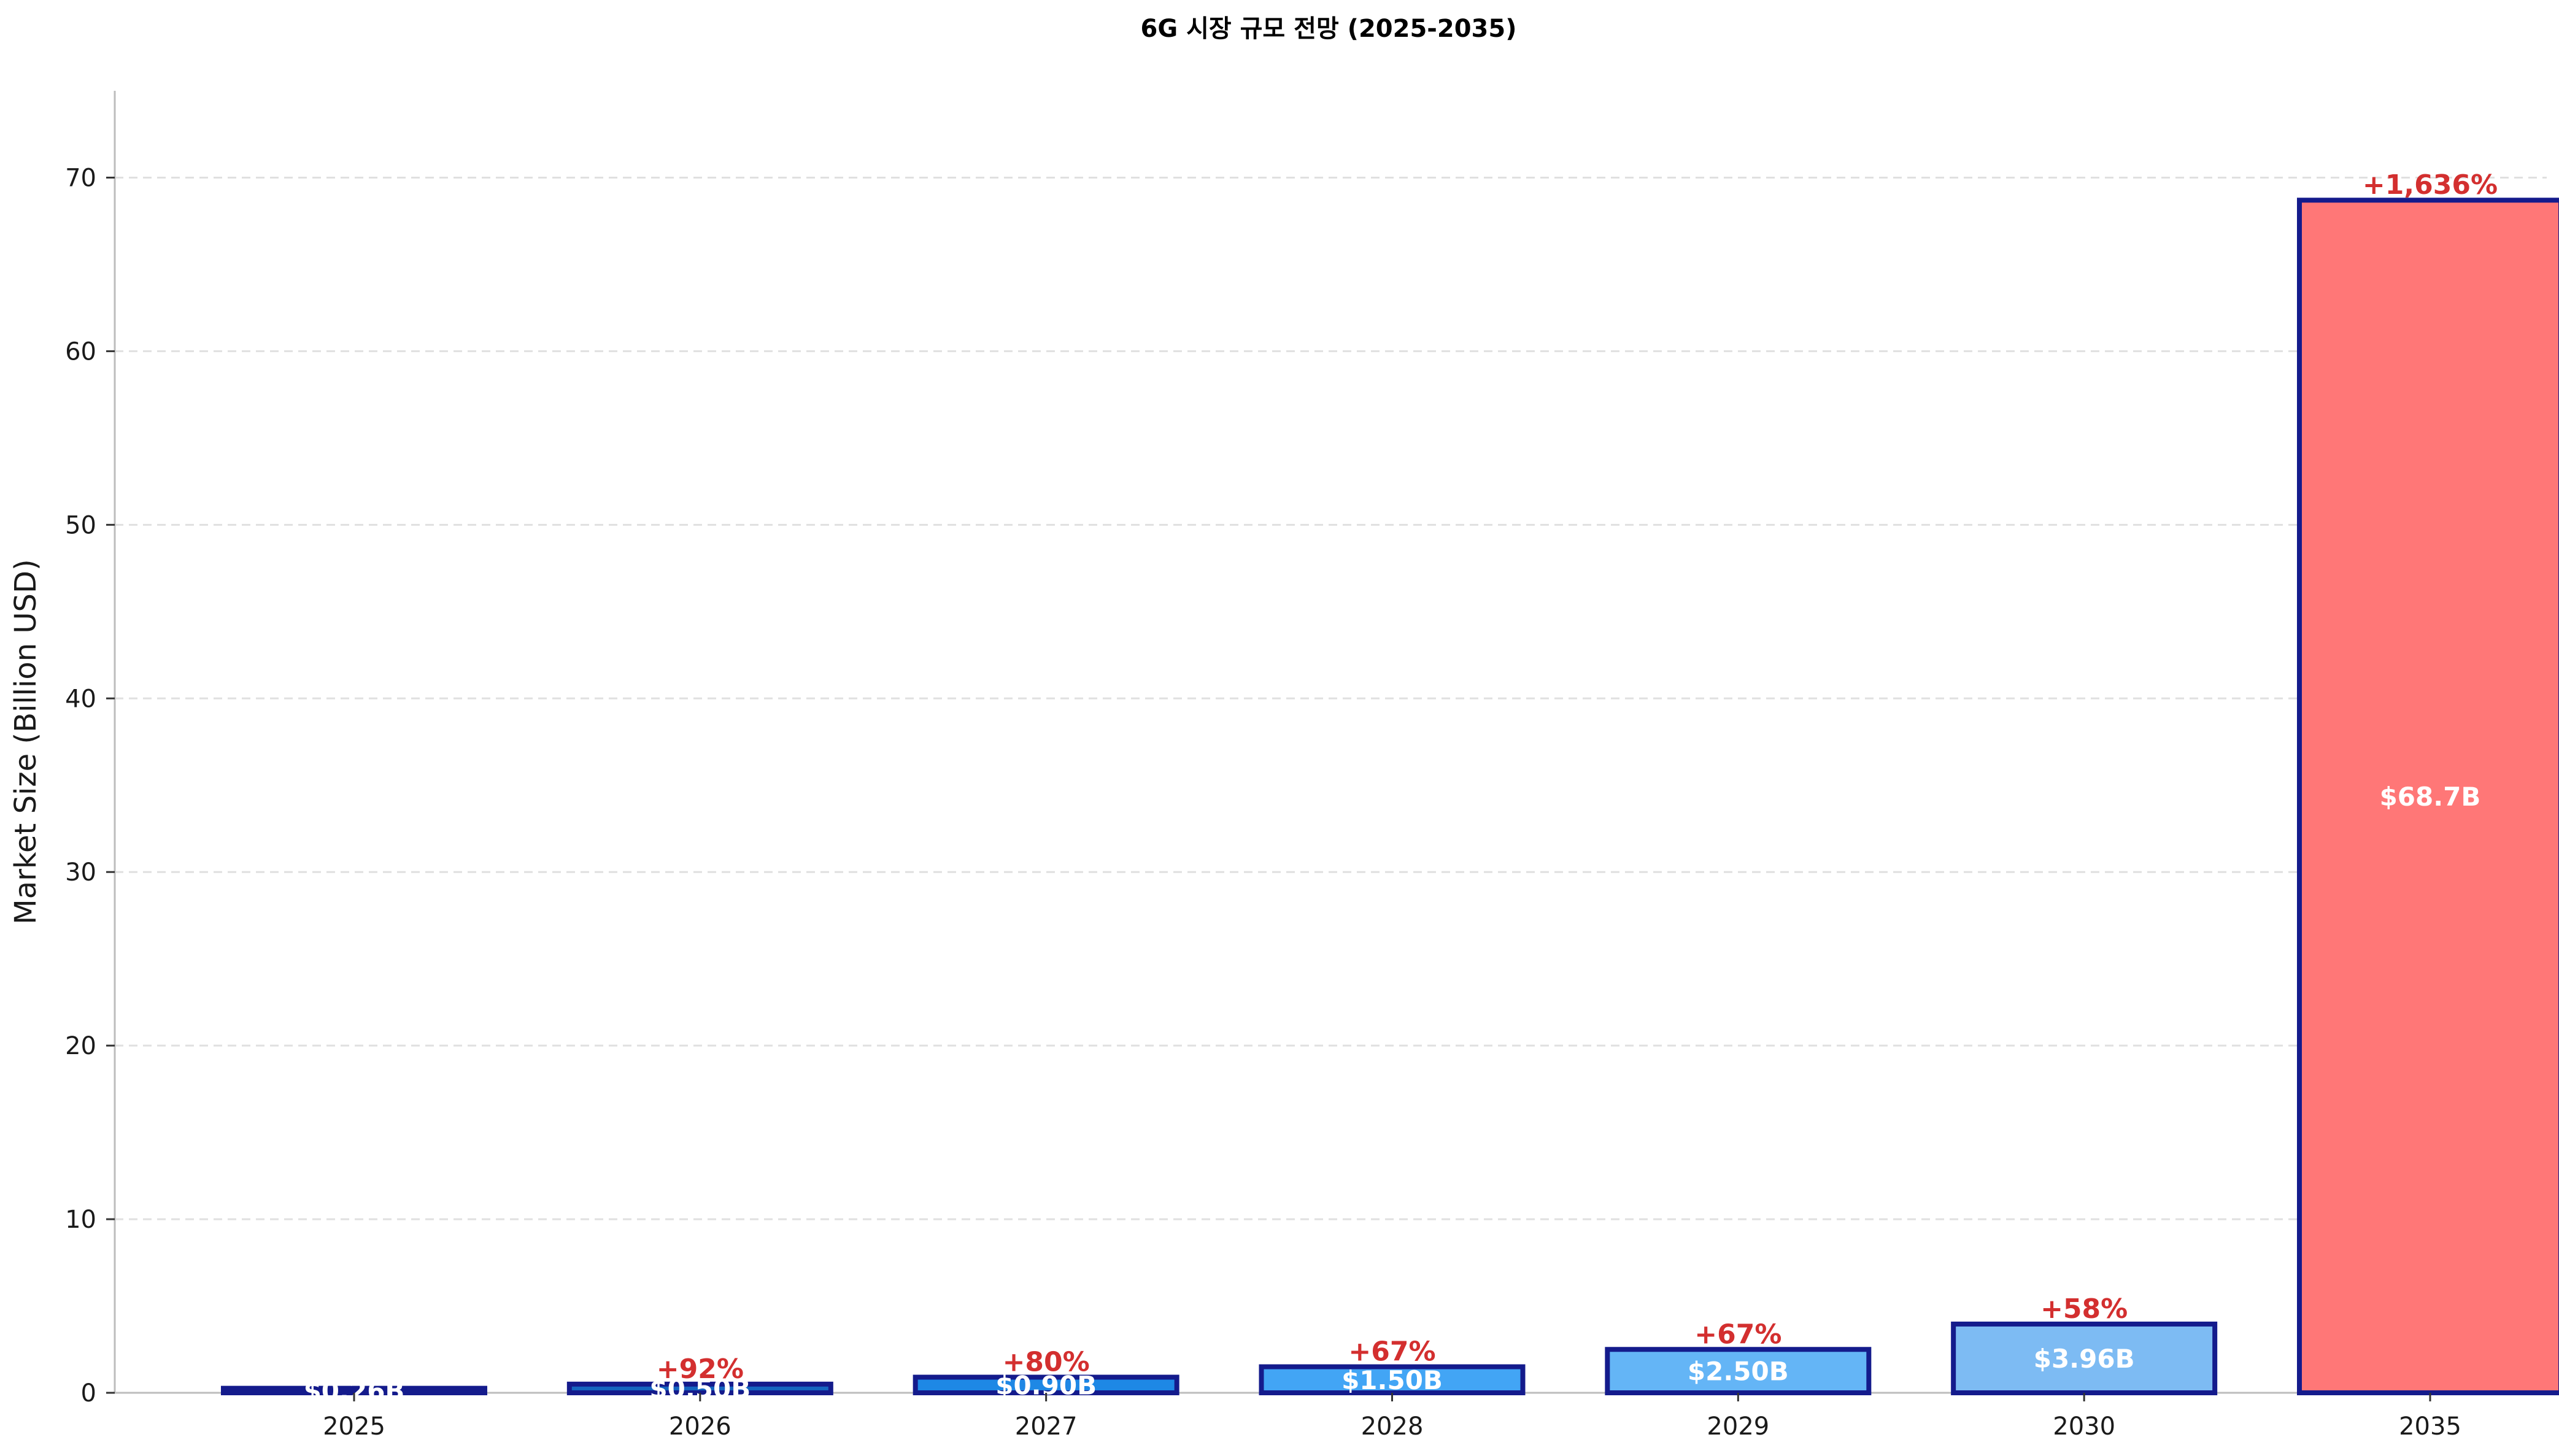  I want to click on x-tick-label: 2026, so click(700, 1426).